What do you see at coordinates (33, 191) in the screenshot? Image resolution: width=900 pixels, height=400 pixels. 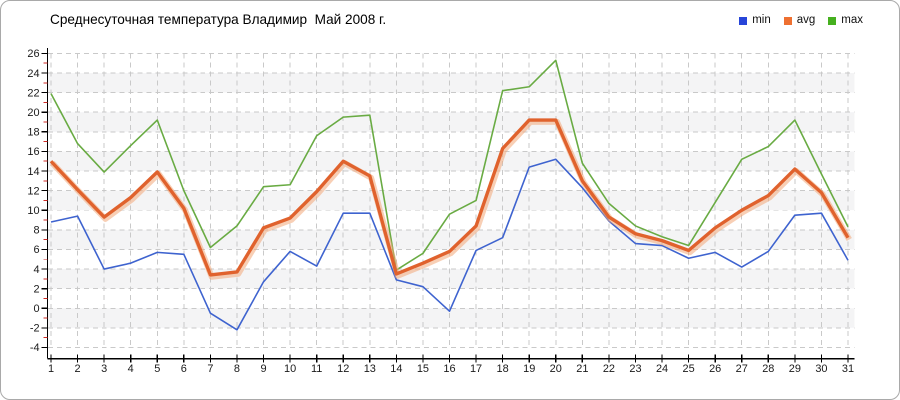 I see `y-tick-label: 12` at bounding box center [33, 191].